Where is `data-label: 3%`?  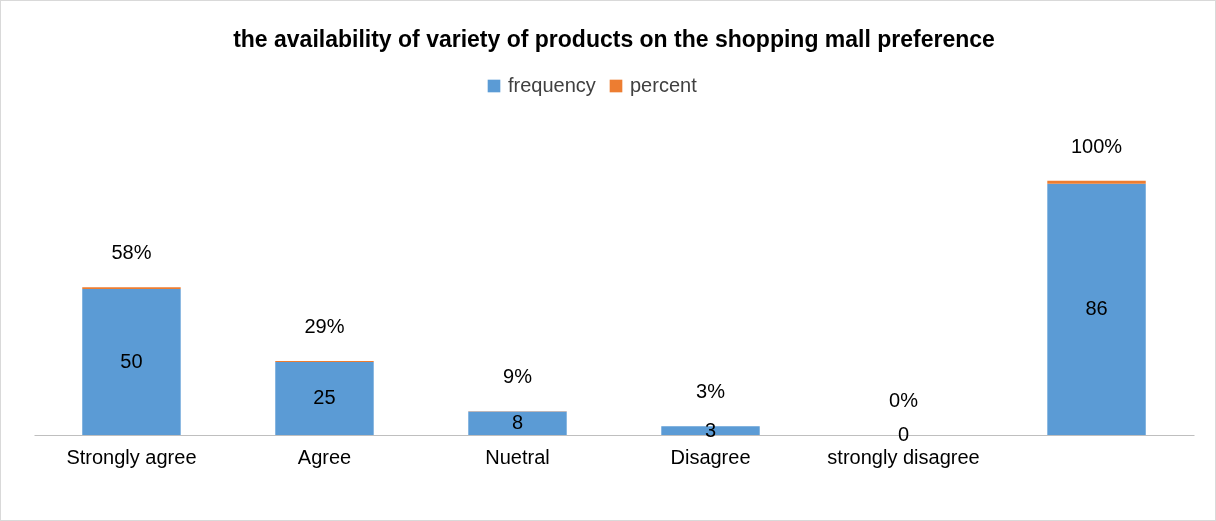 data-label: 3% is located at coordinates (711, 391).